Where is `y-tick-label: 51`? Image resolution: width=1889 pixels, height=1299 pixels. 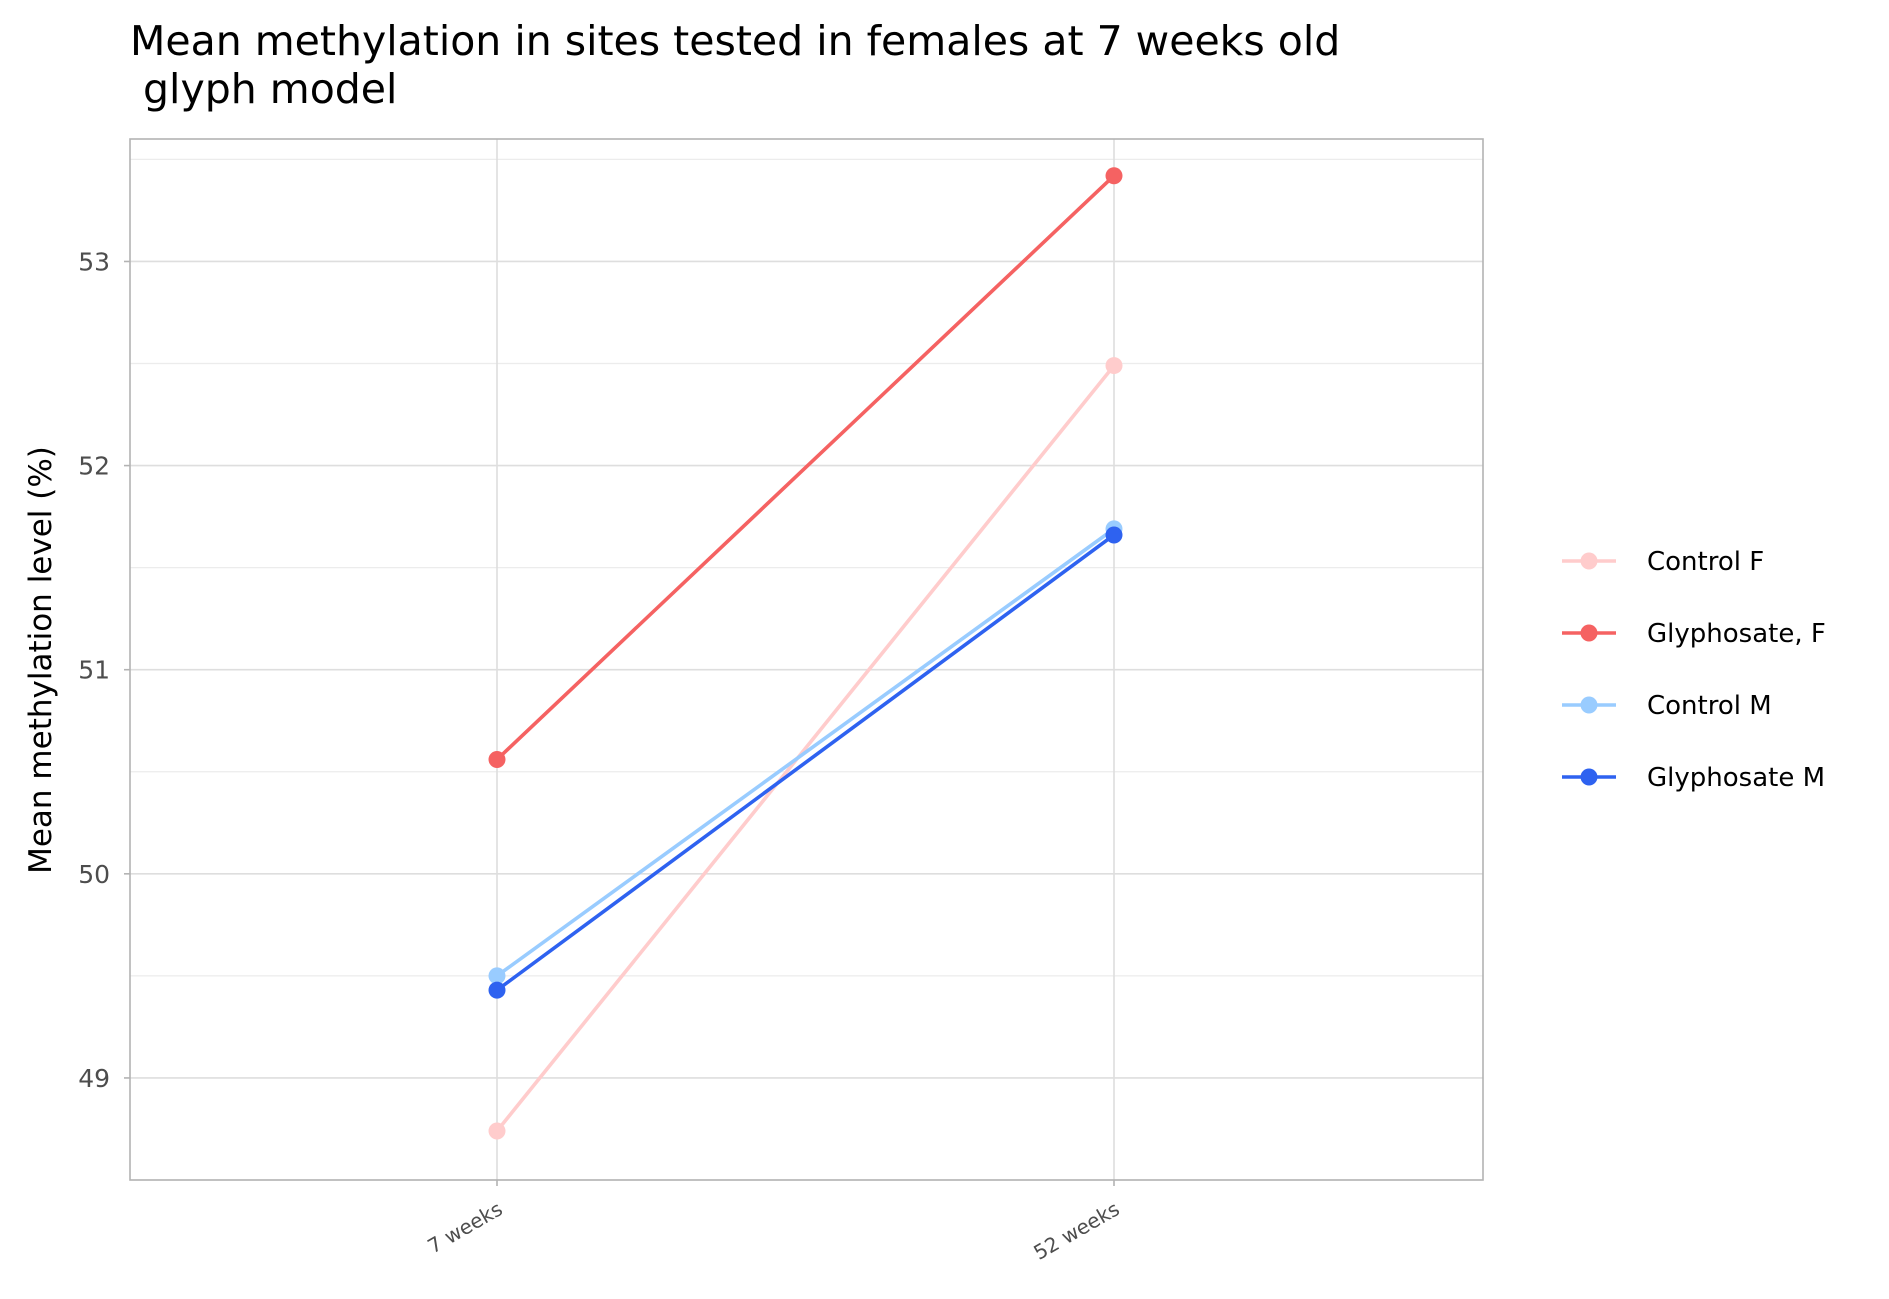
y-tick-label: 51 is located at coordinates (94, 670).